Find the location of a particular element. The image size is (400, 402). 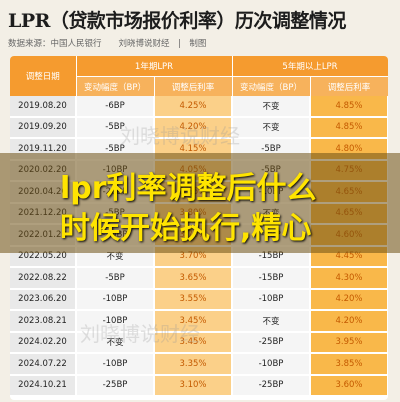

date-cell: 2024.07.22 is located at coordinates (43, 364).